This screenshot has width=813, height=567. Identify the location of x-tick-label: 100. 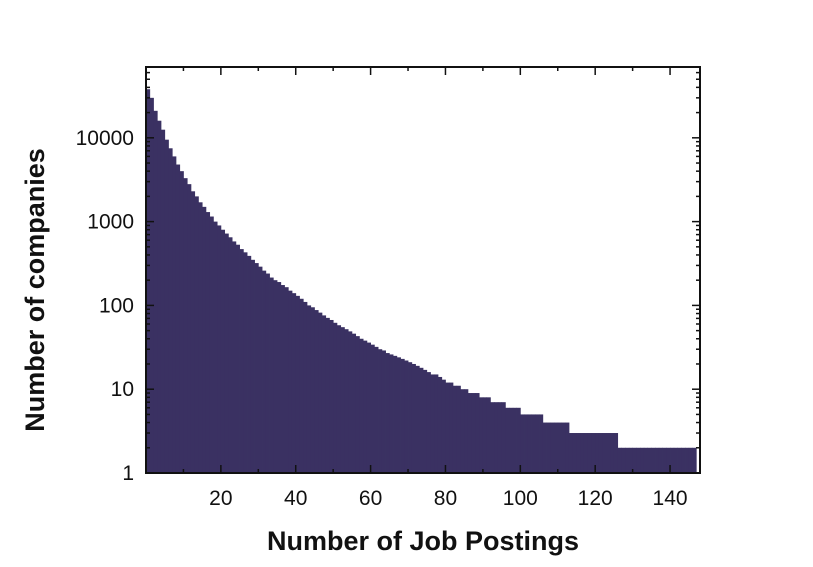
(520, 498).